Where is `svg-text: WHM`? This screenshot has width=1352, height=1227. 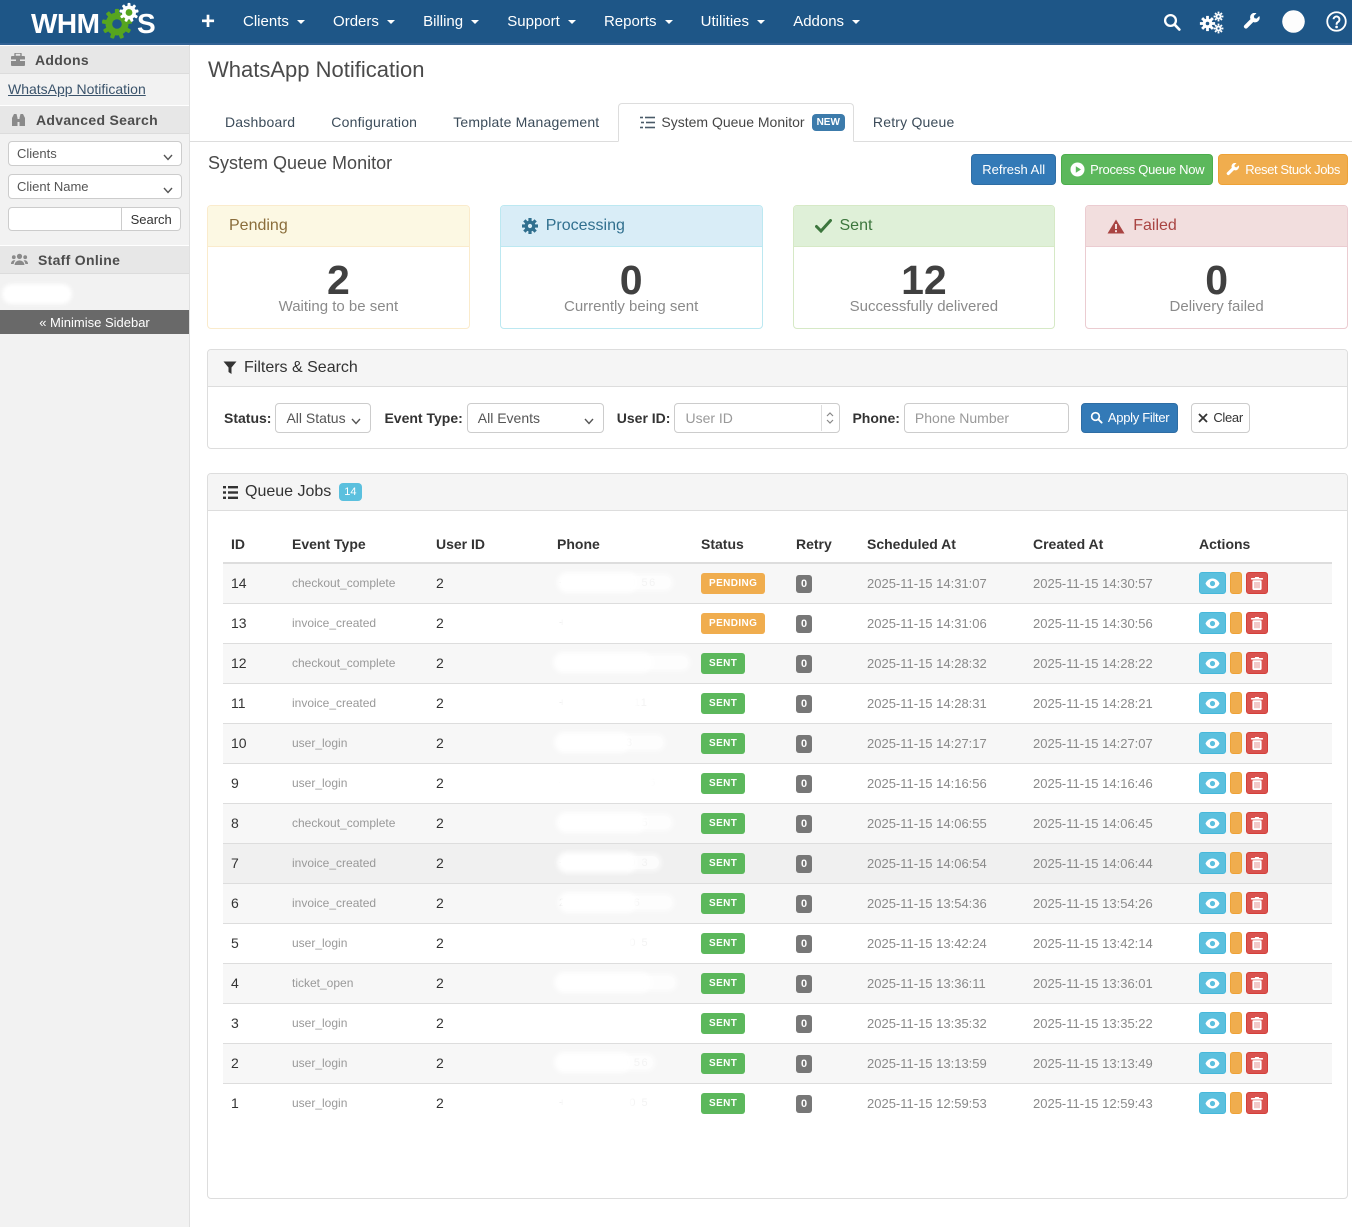 svg-text: WHM is located at coordinates (65, 23).